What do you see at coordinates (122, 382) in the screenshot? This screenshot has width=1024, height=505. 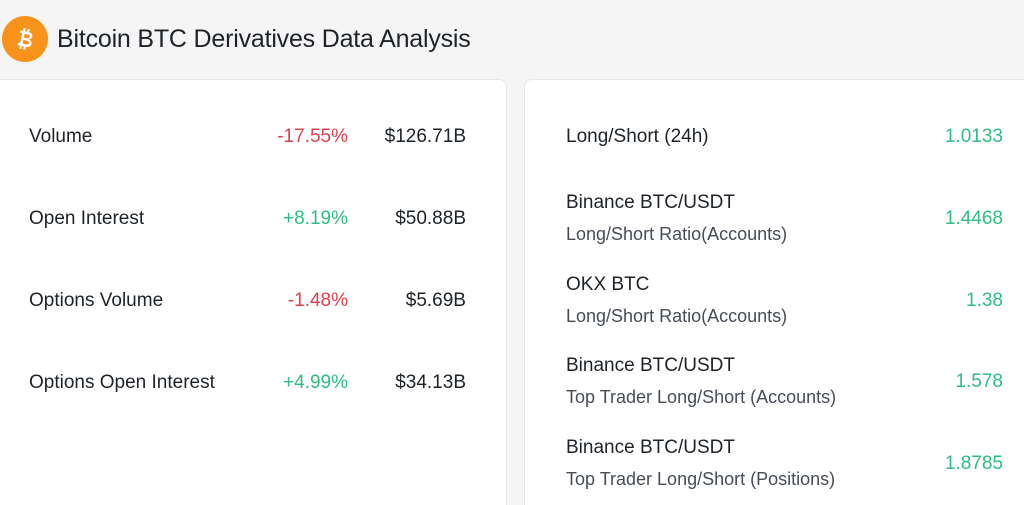 I see `options-open-interest-label: Options Open Interest` at bounding box center [122, 382].